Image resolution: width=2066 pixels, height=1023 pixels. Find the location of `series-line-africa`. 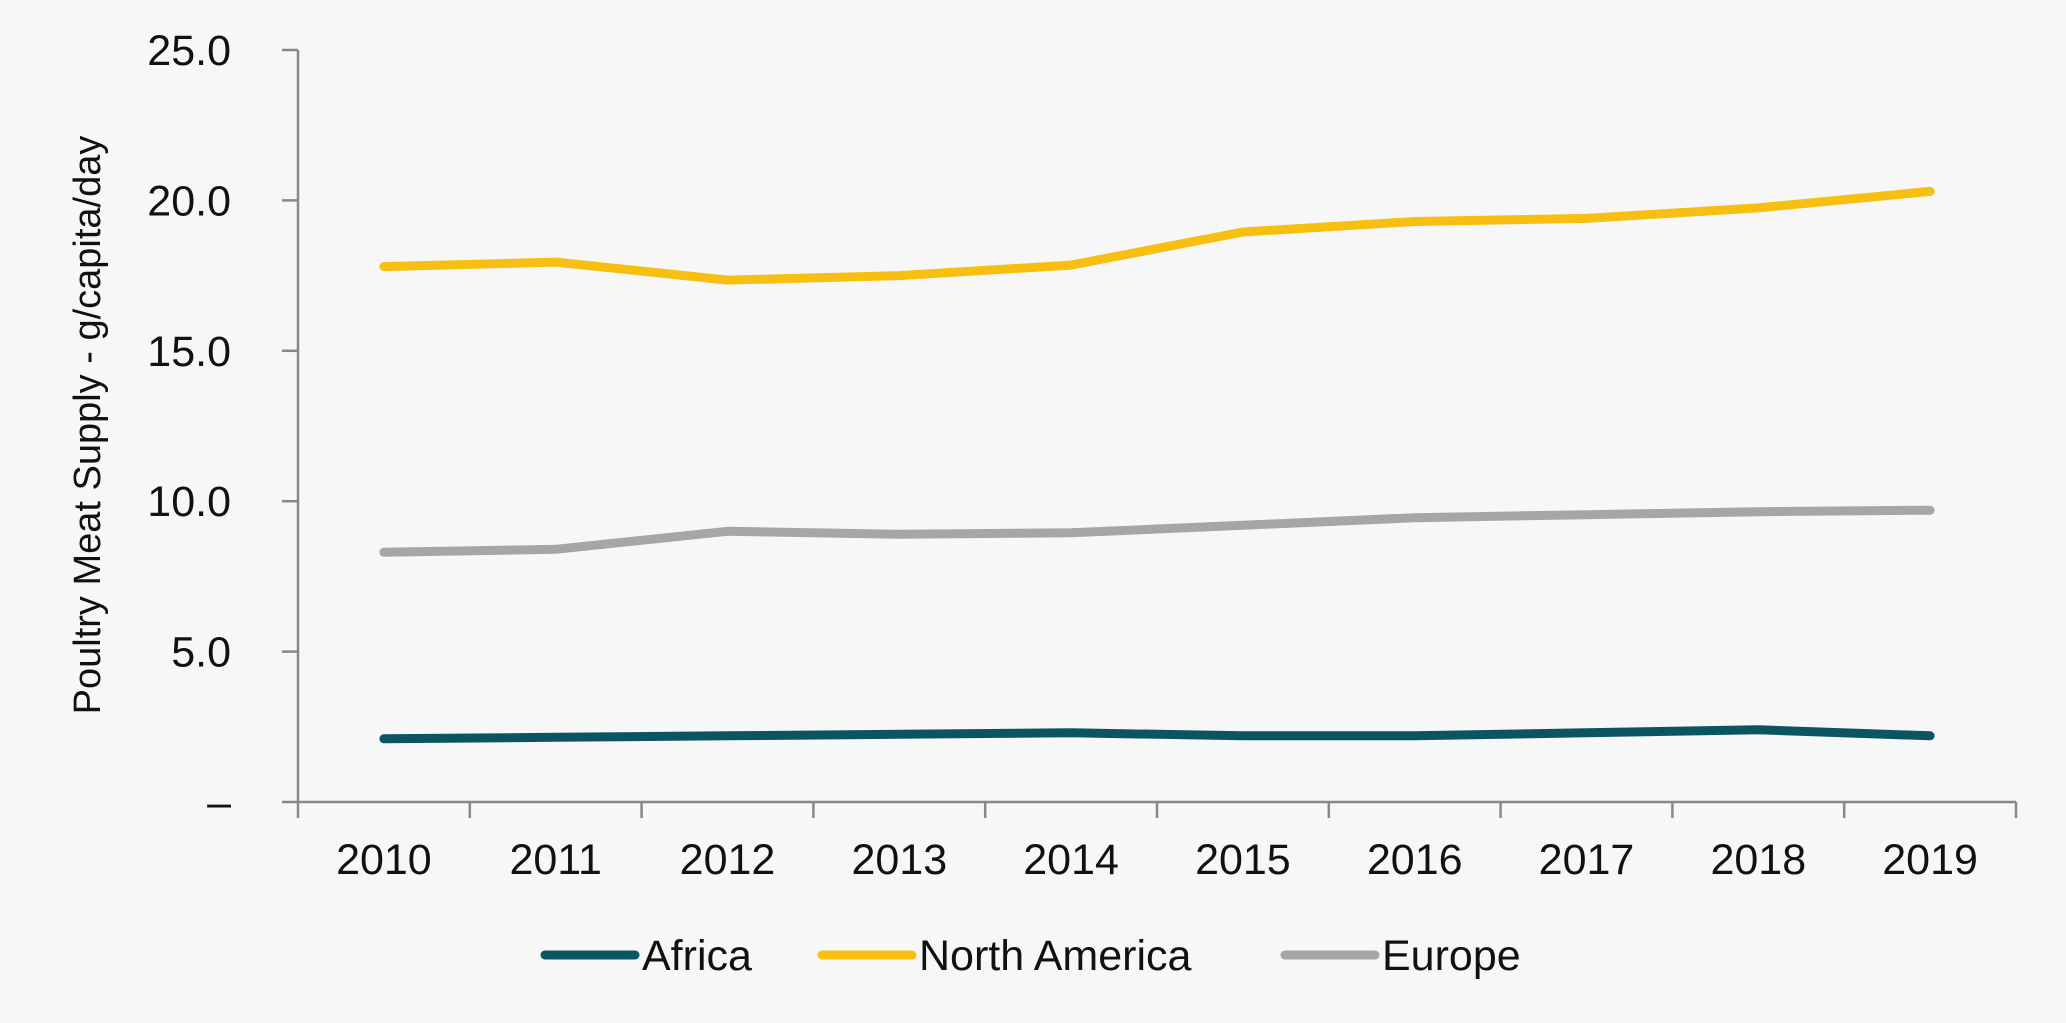

series-line-africa is located at coordinates (1157, 734).